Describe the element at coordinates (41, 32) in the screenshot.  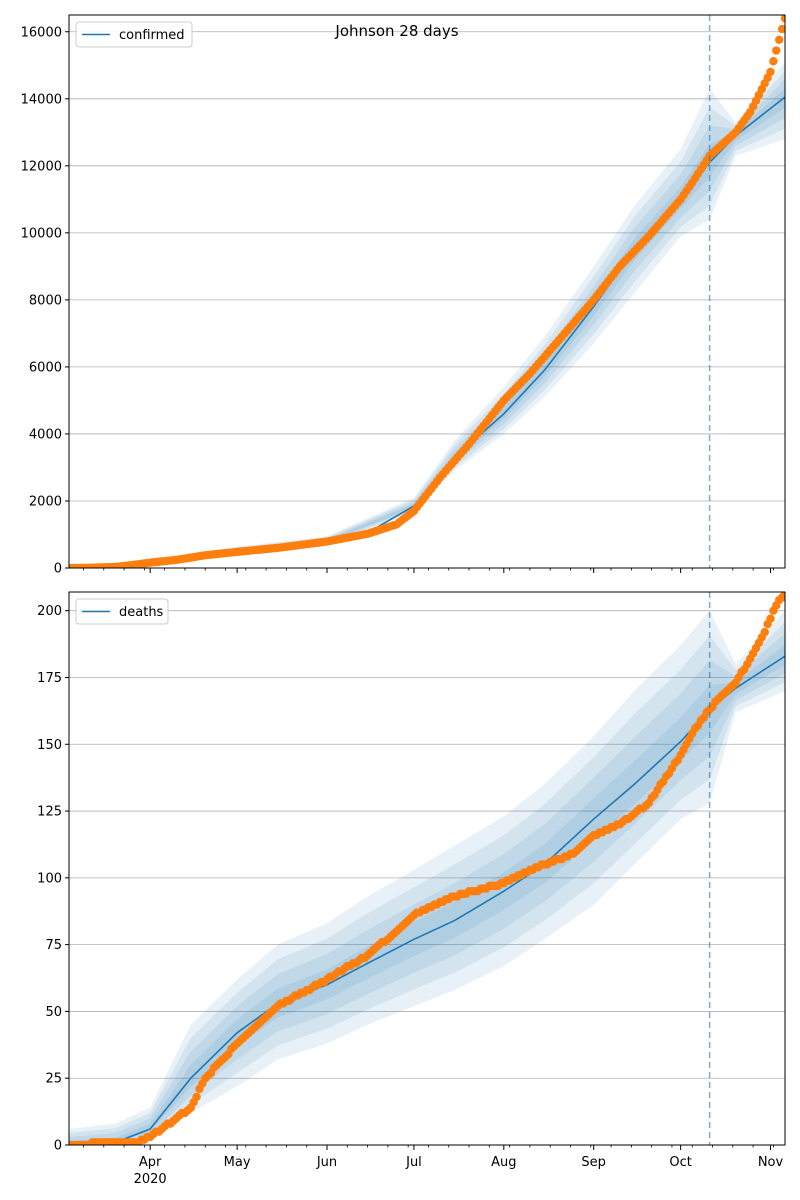
I see `y-tick-label: 16000` at that location.